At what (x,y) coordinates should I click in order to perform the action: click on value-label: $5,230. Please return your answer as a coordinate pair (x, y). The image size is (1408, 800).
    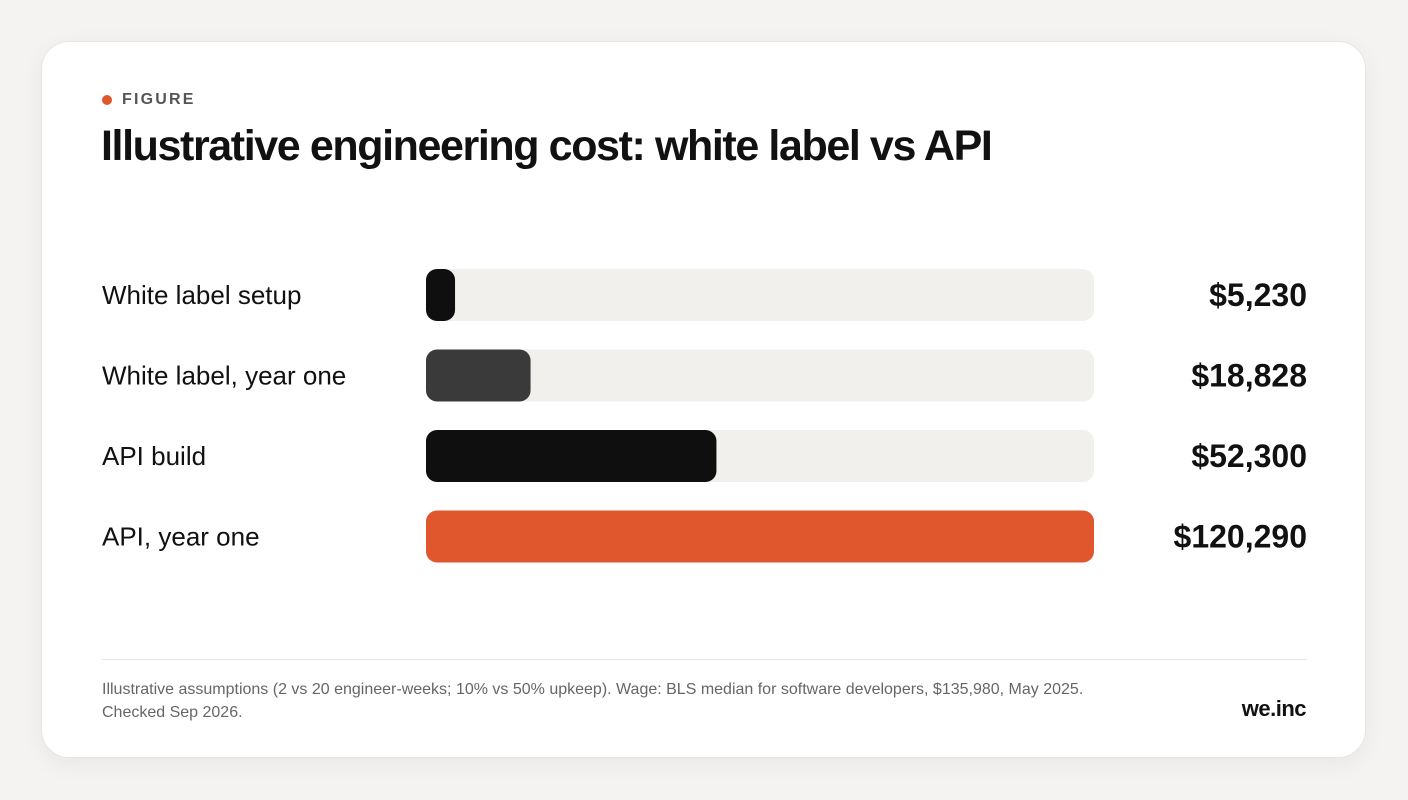
    Looking at the image, I should click on (1258, 295).